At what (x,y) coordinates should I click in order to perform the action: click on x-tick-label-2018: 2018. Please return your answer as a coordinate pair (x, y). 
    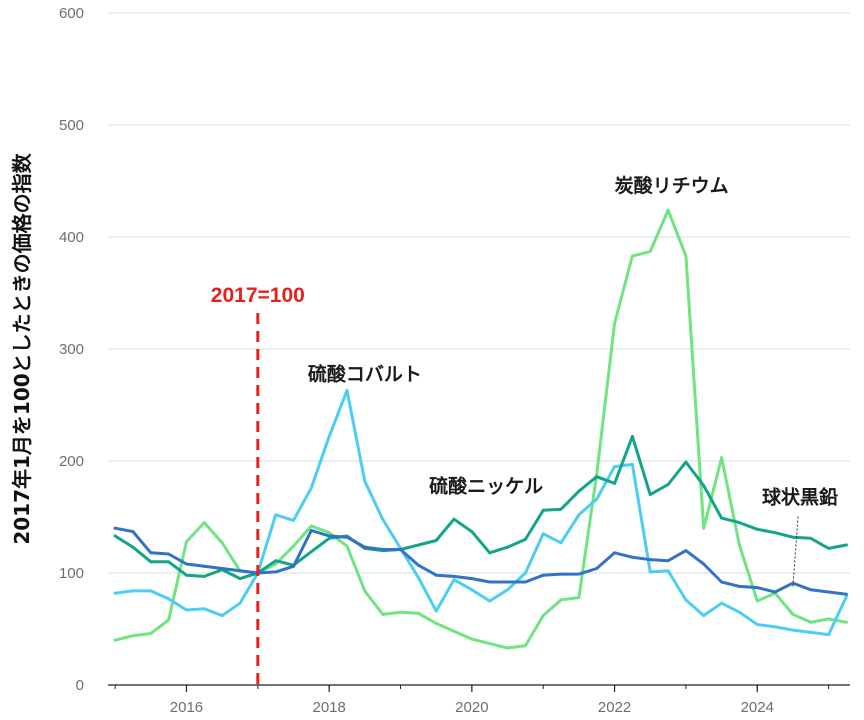
    Looking at the image, I should click on (328, 707).